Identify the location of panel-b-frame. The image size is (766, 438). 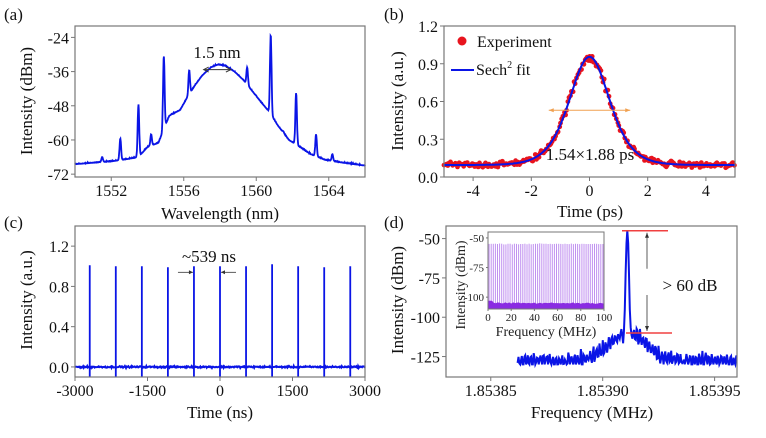
(589, 101).